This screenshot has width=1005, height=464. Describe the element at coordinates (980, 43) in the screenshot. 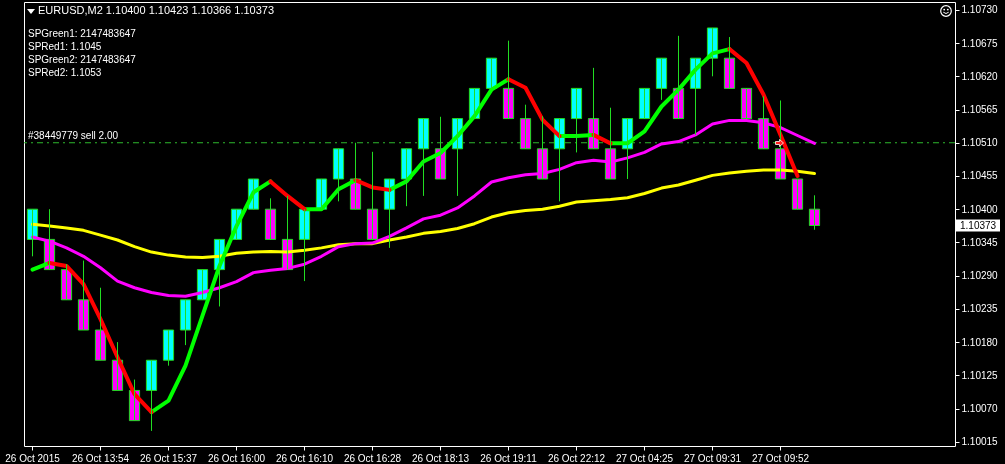

I see `y-tick-label: 1.10675` at that location.